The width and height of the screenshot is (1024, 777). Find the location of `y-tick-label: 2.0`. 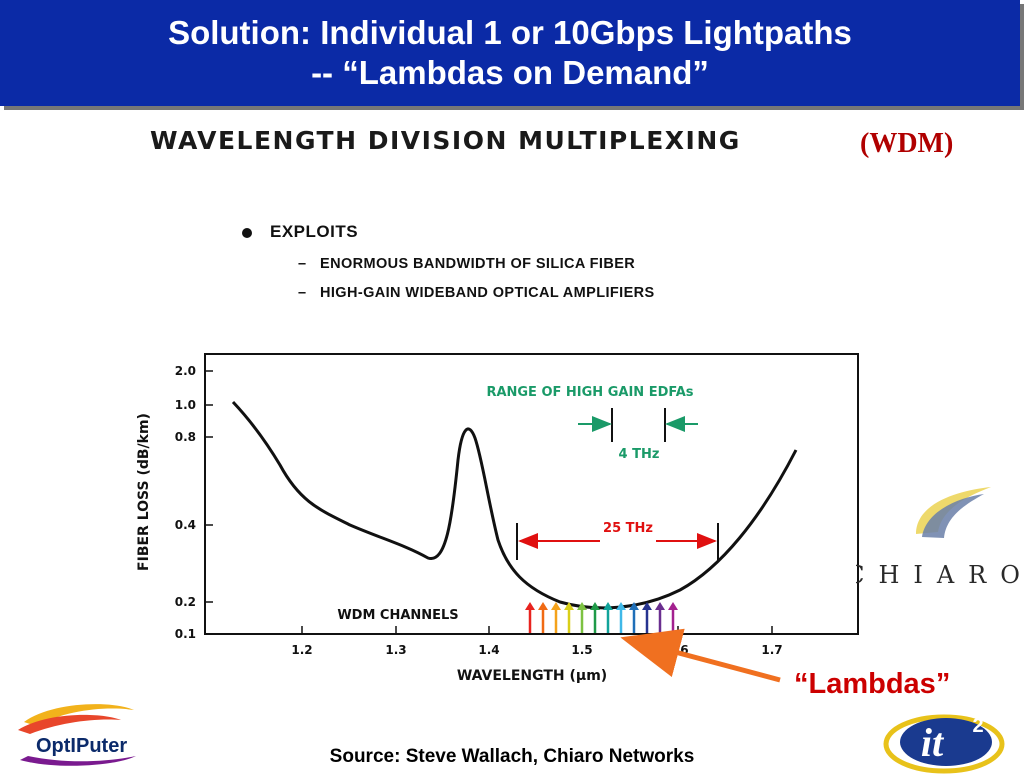

y-tick-label: 2.0 is located at coordinates (185, 371).